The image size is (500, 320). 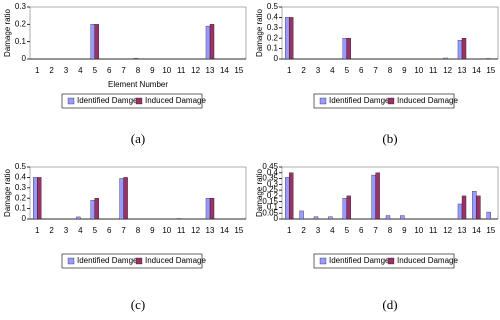 What do you see at coordinates (273, 207) in the screenshot?
I see `y-tick-label: 0.1` at bounding box center [273, 207].